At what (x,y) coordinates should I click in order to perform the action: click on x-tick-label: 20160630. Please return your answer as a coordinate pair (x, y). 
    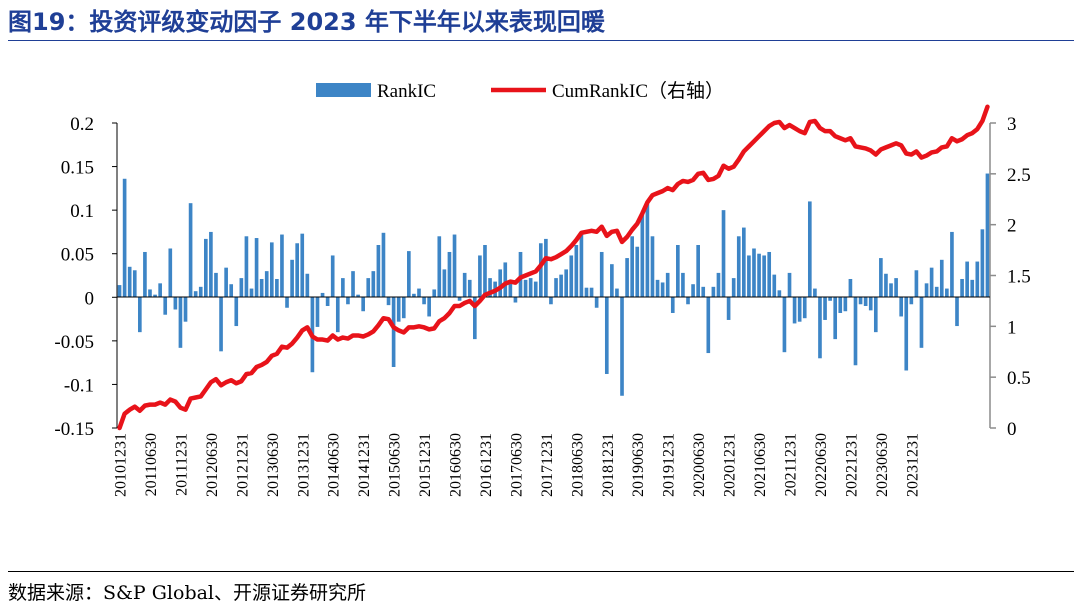
    Looking at the image, I should click on (456, 465).